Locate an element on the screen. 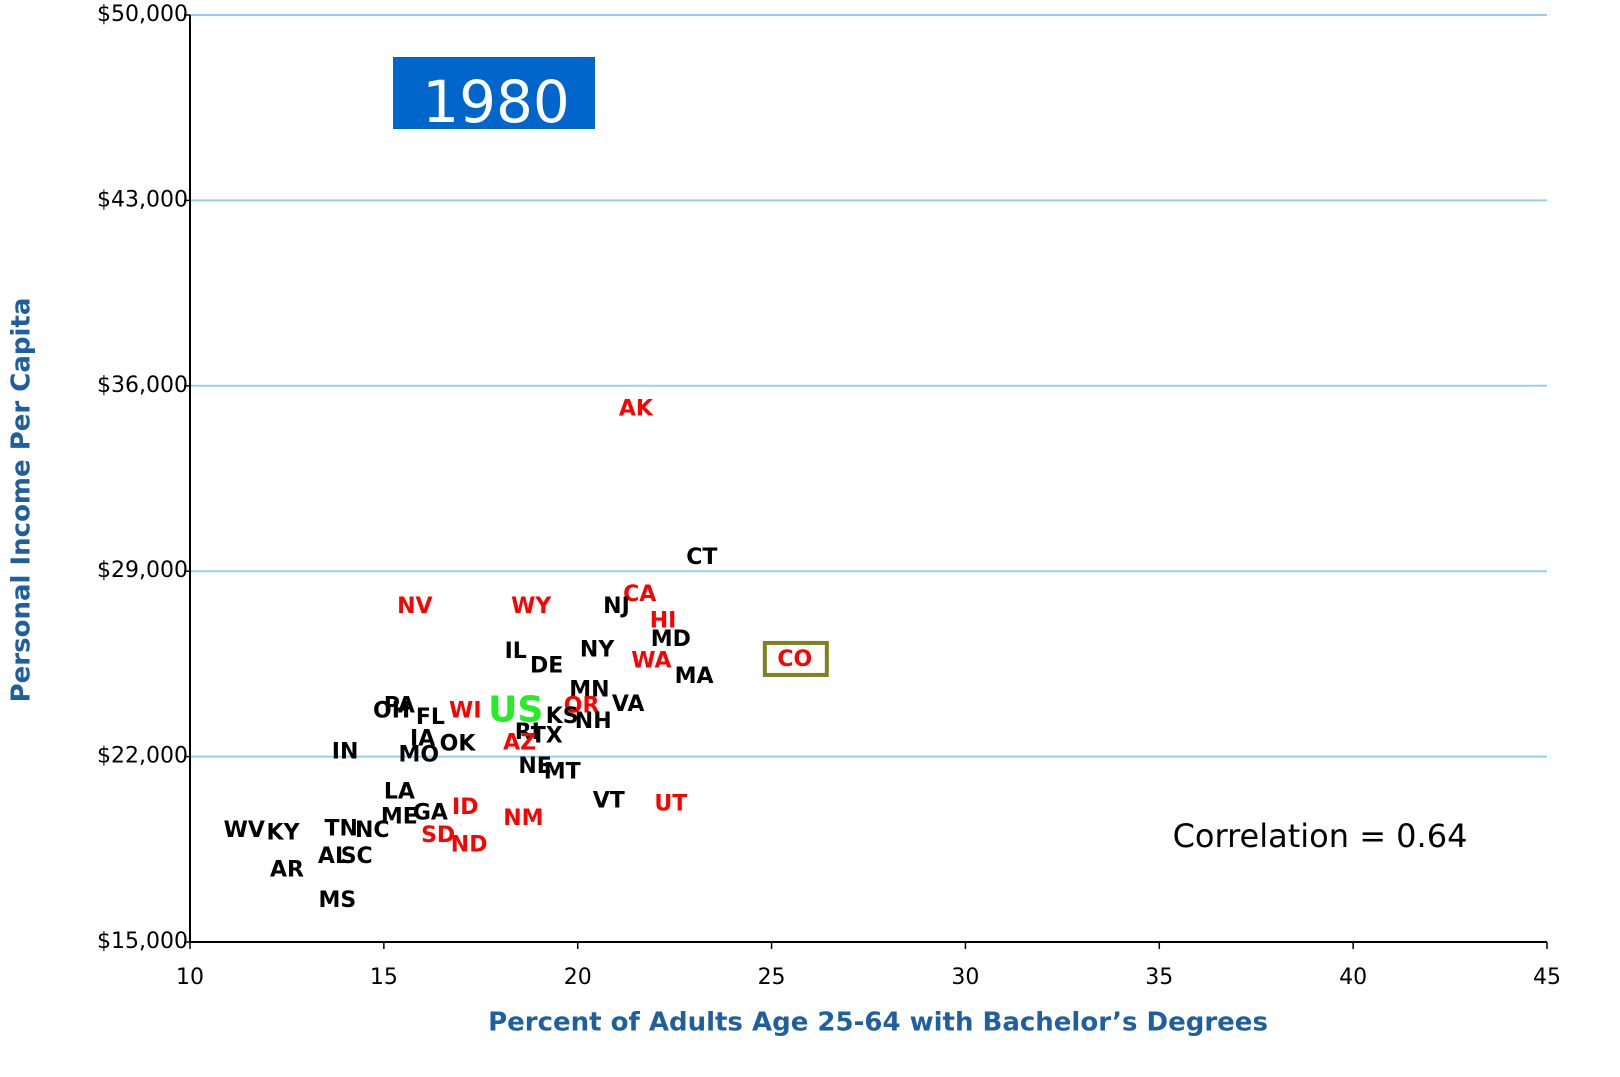 This screenshot has height=1077, width=1620. x-tick-label: 35 is located at coordinates (1159, 977).